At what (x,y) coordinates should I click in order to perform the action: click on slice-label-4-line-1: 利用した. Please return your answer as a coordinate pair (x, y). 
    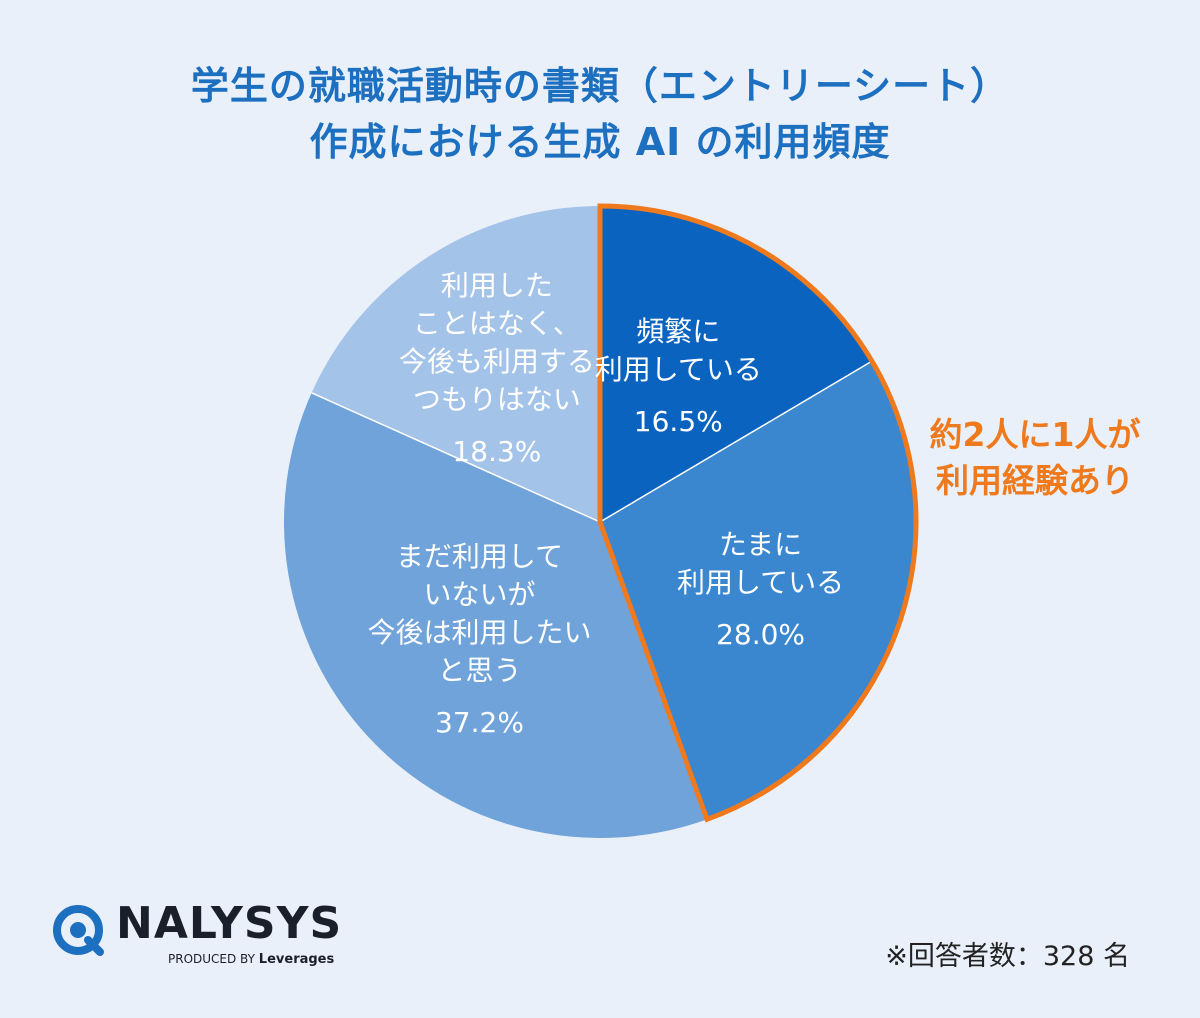
    Looking at the image, I should click on (496, 285).